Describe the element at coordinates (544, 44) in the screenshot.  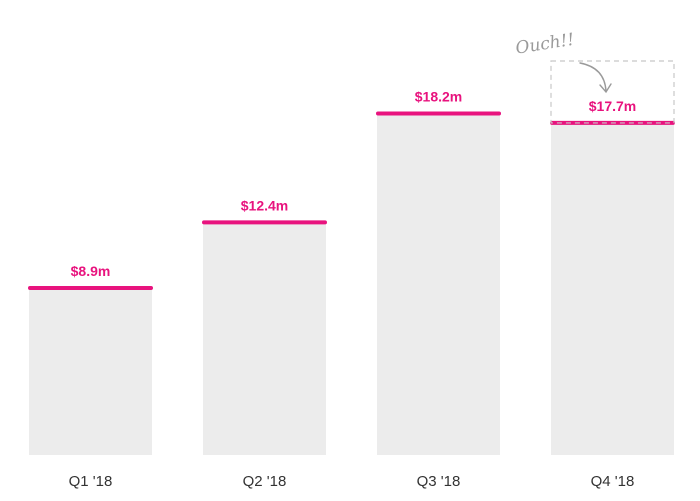
I see `ouch-annotation: Ouch!!` at that location.